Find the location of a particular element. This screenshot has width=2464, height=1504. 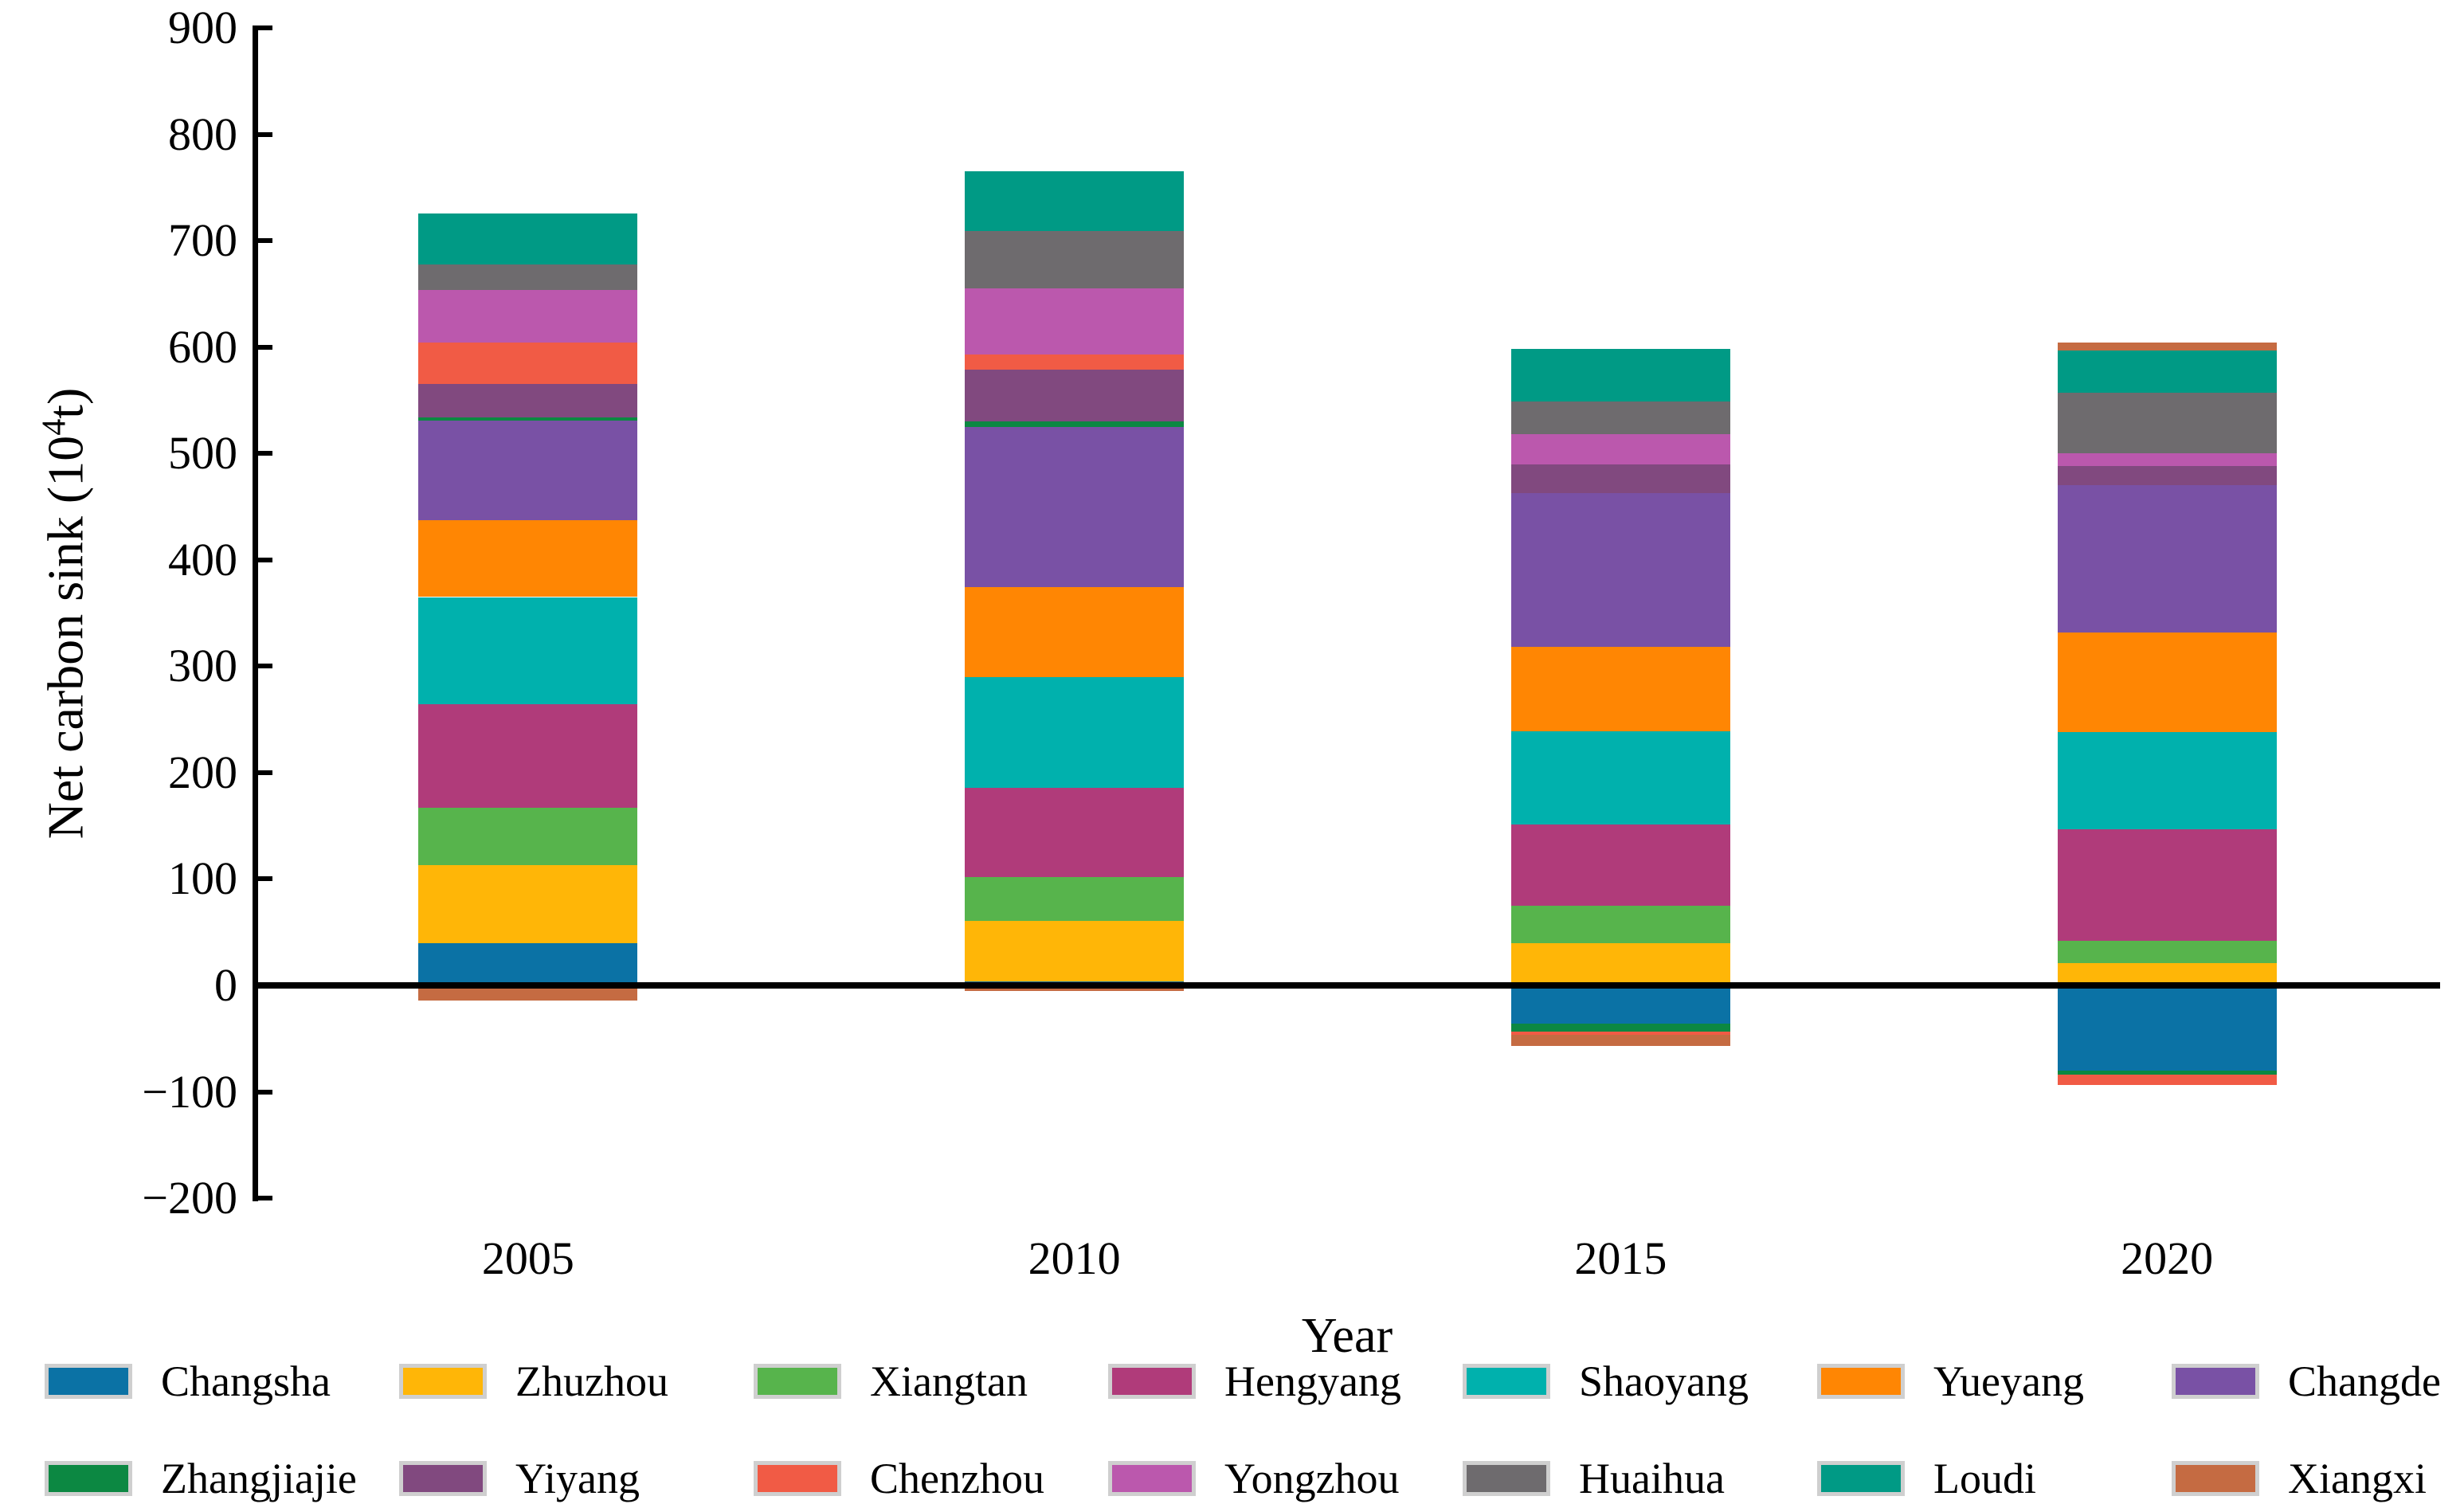

bar-segment-xiangtan-2020 is located at coordinates (2167, 951).